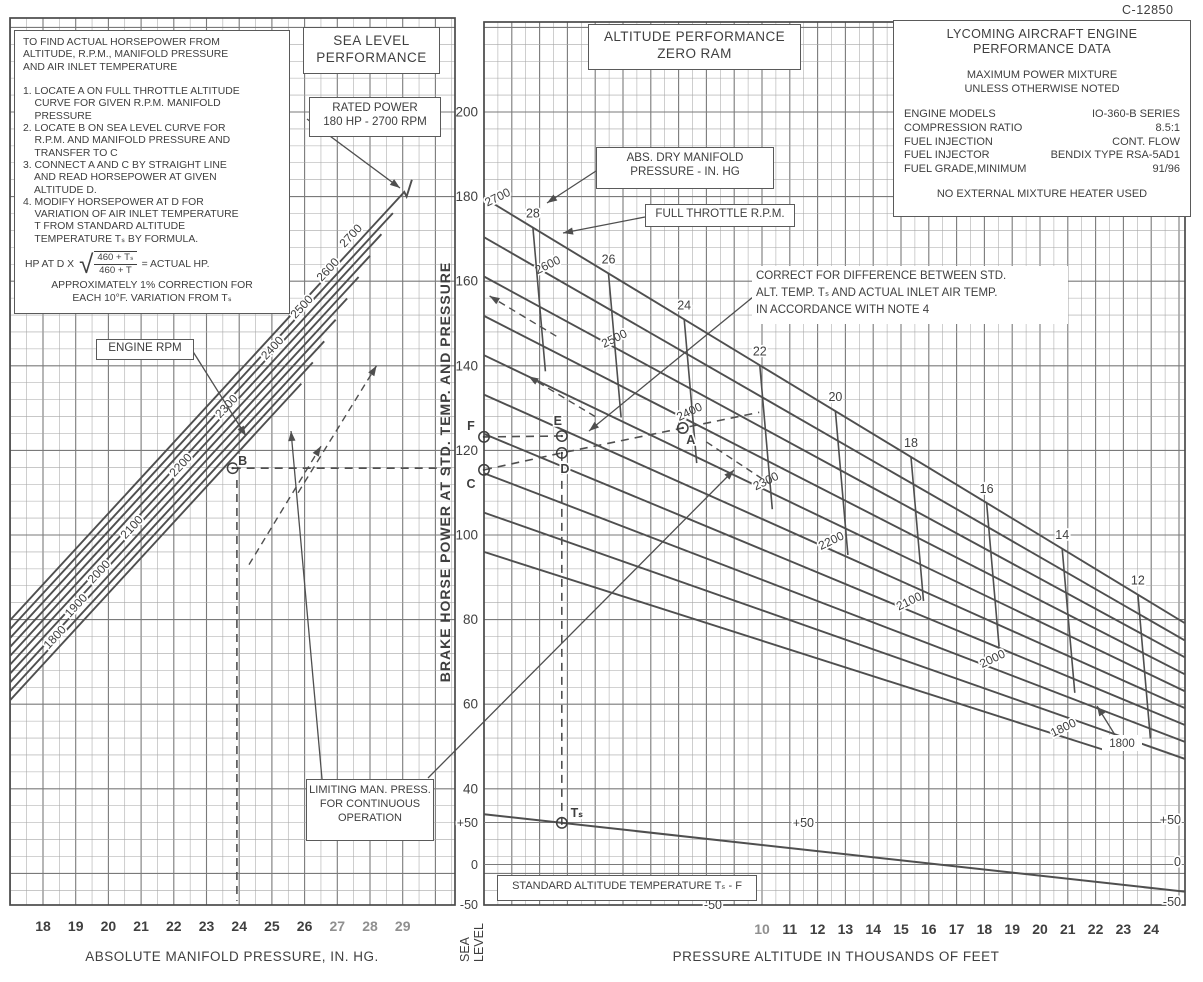 The width and height of the screenshot is (1203, 982). What do you see at coordinates (471, 426) in the screenshot?
I see `svg-text: F` at bounding box center [471, 426].